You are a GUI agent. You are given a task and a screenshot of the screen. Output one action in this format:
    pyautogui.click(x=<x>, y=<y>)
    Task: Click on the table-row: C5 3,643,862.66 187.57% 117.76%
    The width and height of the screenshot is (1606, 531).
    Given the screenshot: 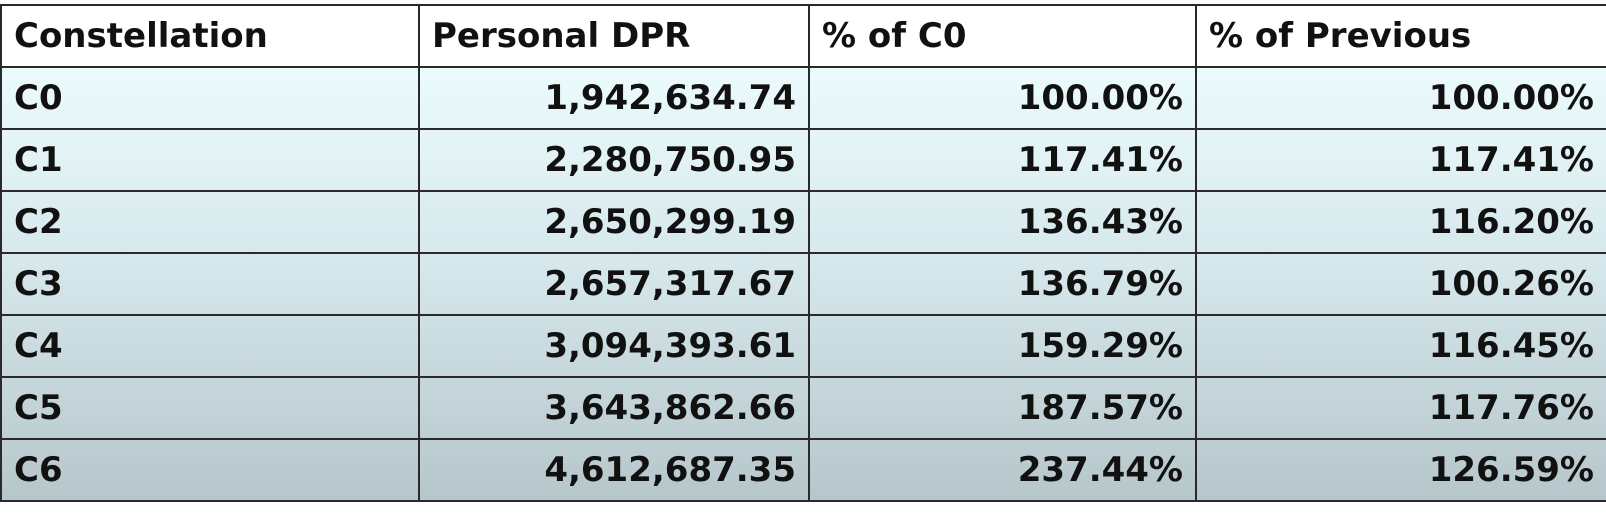 What is the action you would take?
    pyautogui.click(x=803, y=408)
    